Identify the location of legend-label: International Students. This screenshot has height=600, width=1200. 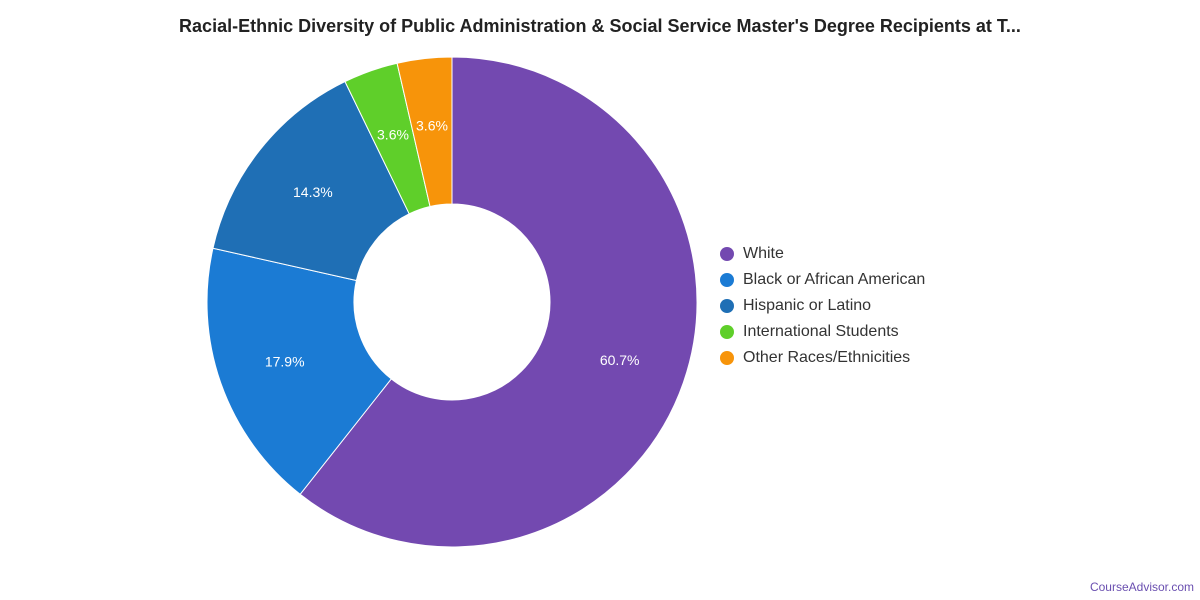
(821, 331).